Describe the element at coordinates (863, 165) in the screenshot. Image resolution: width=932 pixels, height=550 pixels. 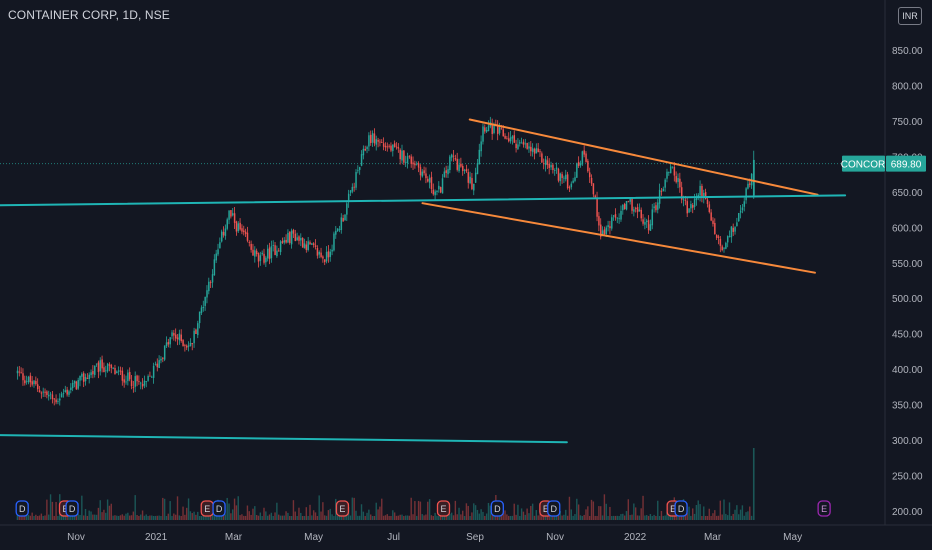
I see `ticker-label: CONCOR` at that location.